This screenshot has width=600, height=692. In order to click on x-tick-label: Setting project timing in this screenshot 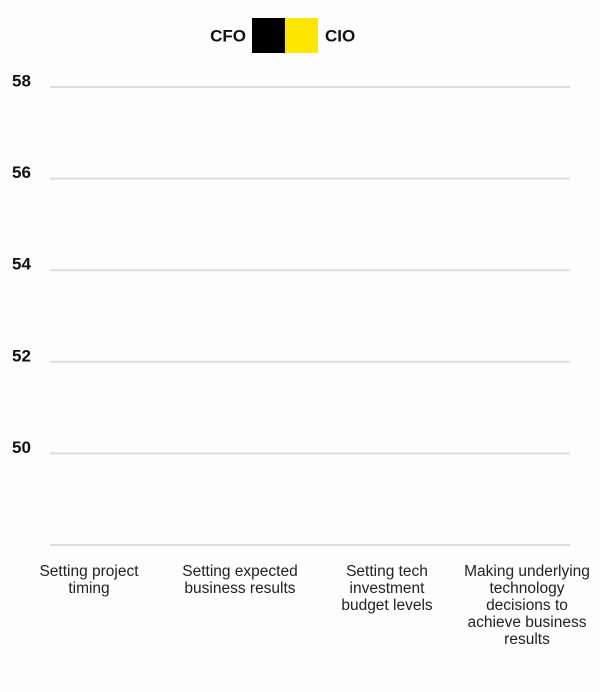, I will do `click(89, 580)`.